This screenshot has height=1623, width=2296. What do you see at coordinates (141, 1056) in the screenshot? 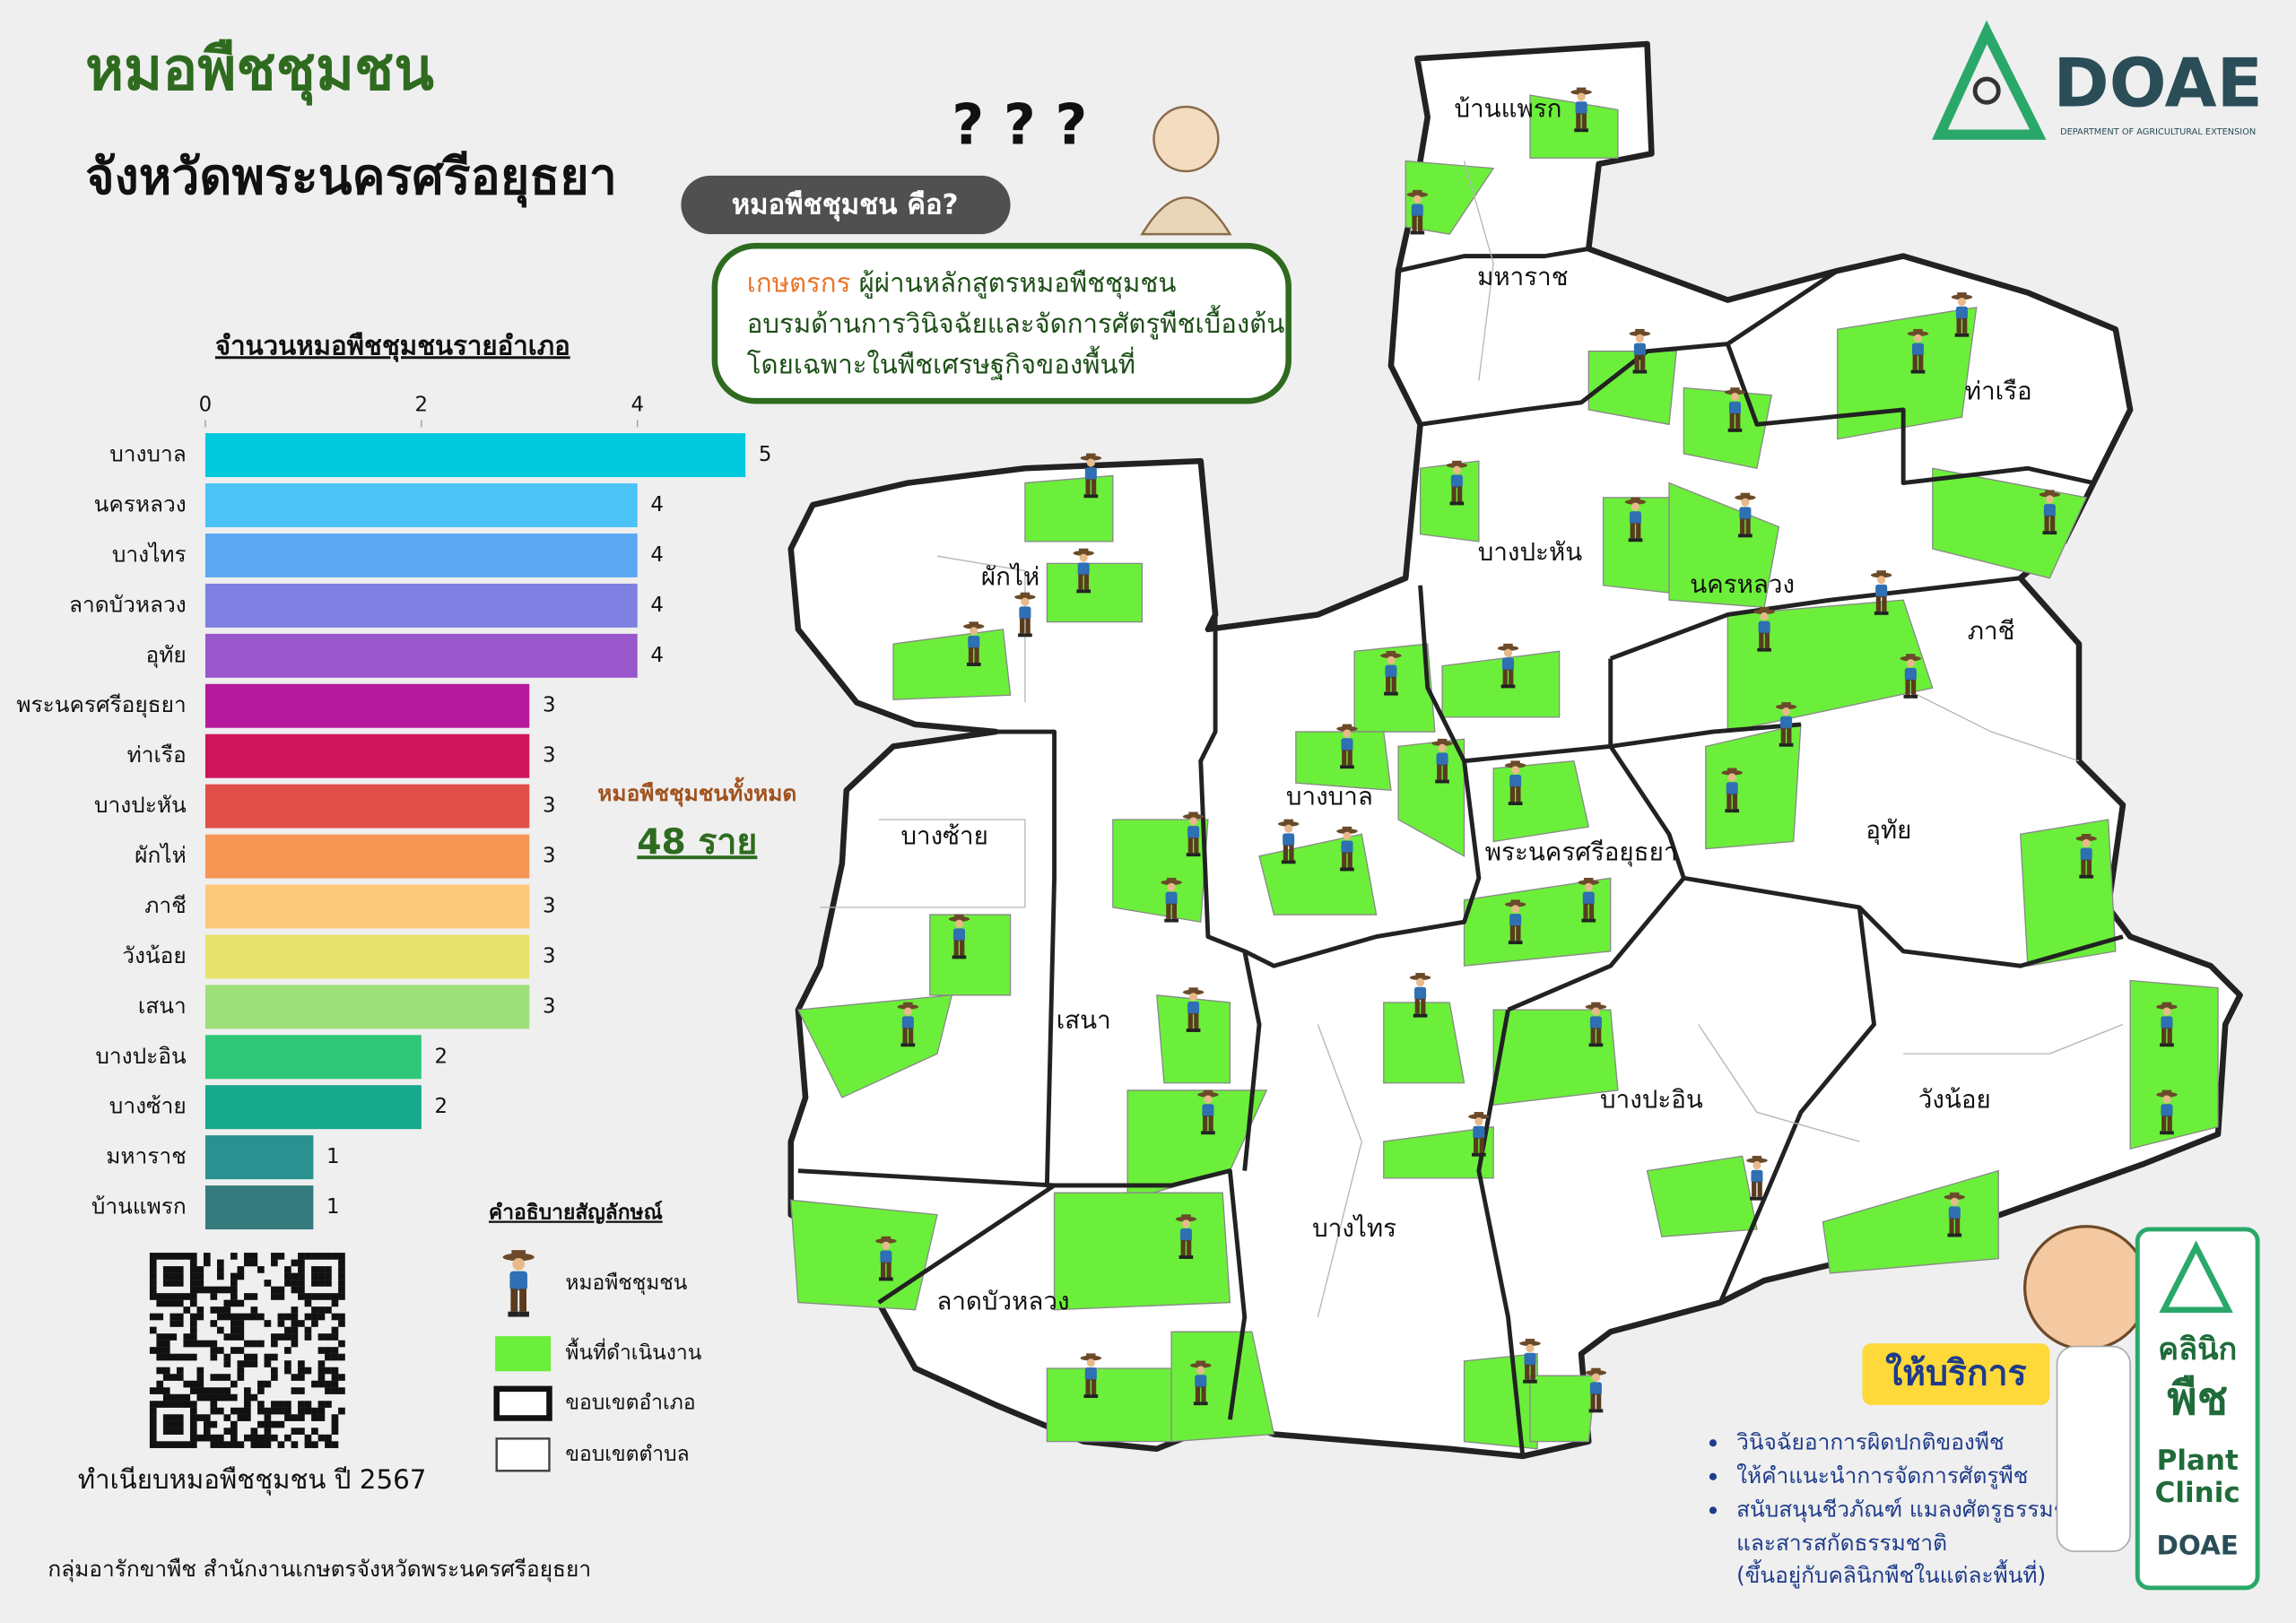
I see `category-label: บางปะอิน` at bounding box center [141, 1056].